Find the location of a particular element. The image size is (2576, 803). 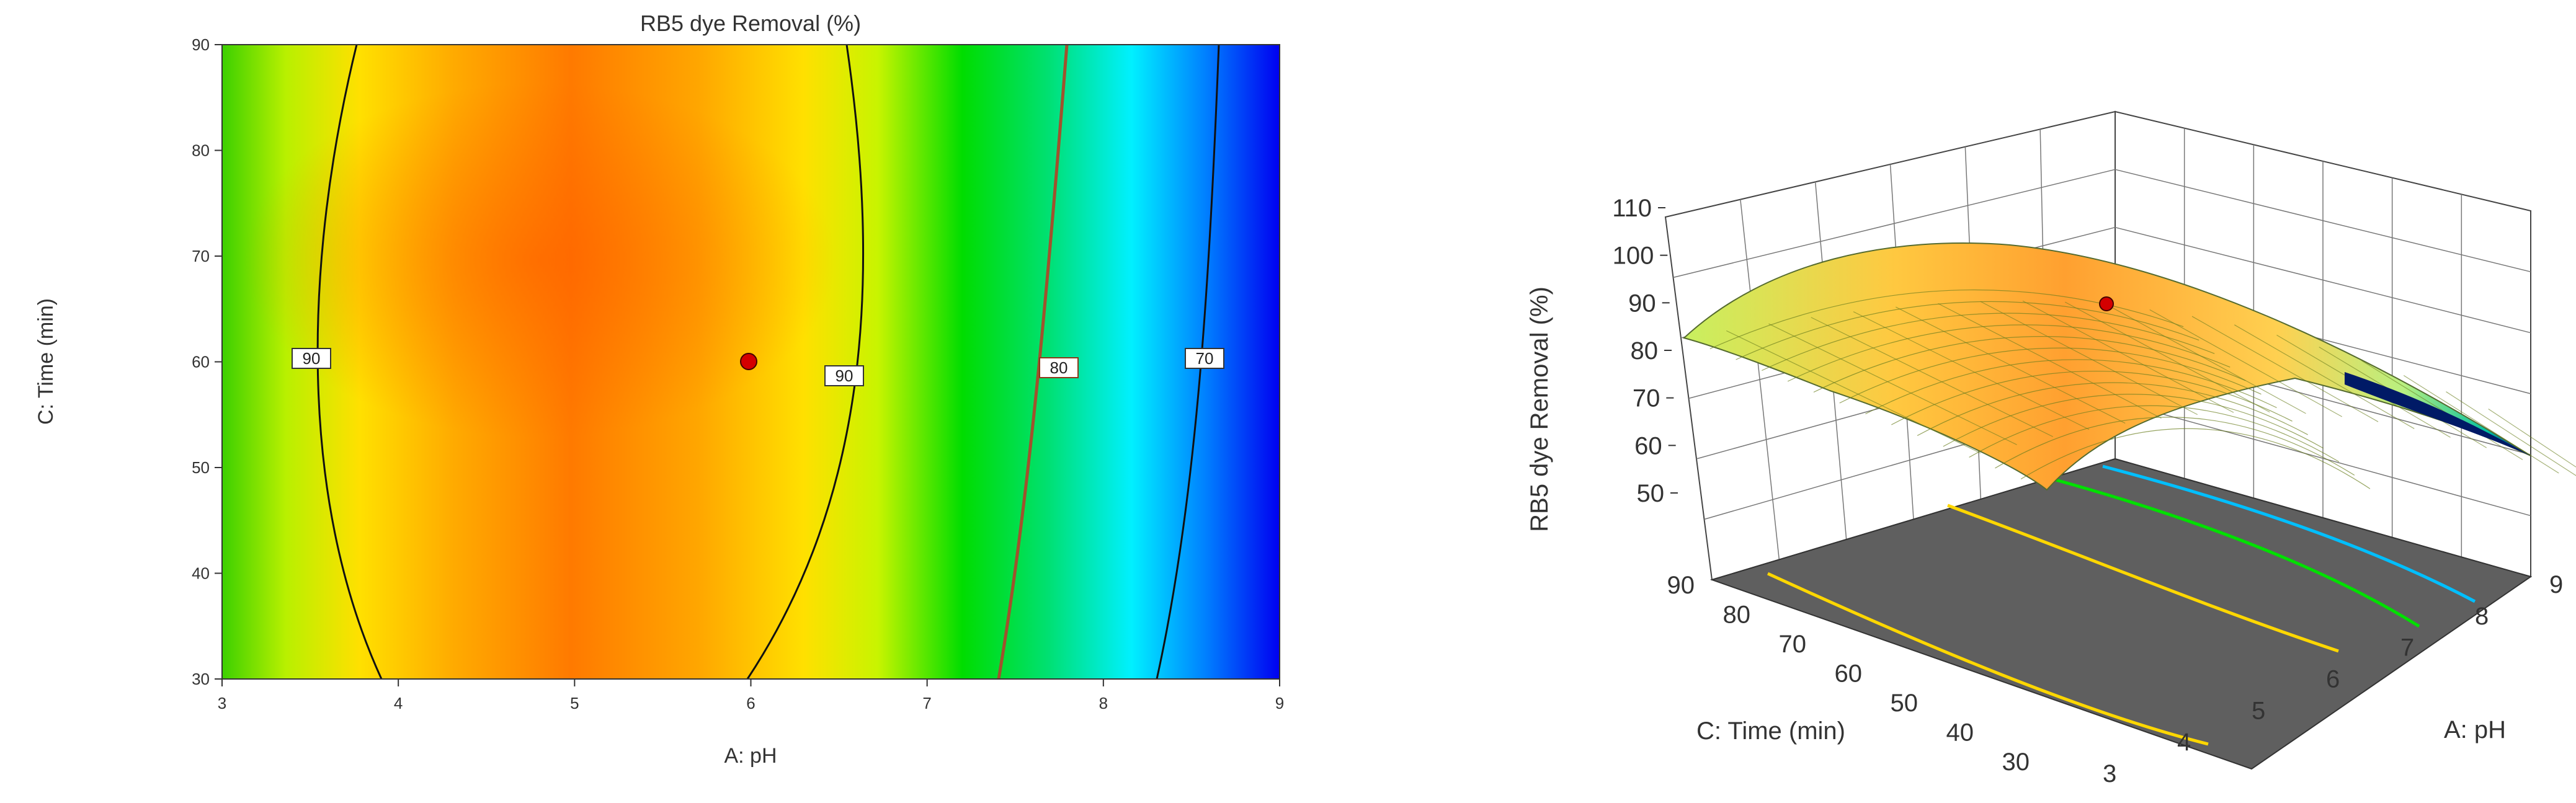

surface-mesh is located at coordinates (2142, 389).